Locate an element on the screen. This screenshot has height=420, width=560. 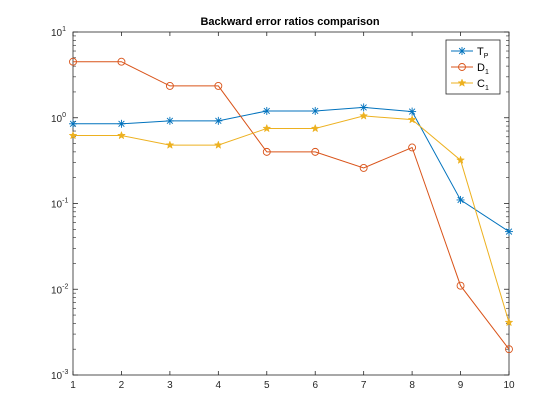
legend-entry: C1 is located at coordinates (470, 85).